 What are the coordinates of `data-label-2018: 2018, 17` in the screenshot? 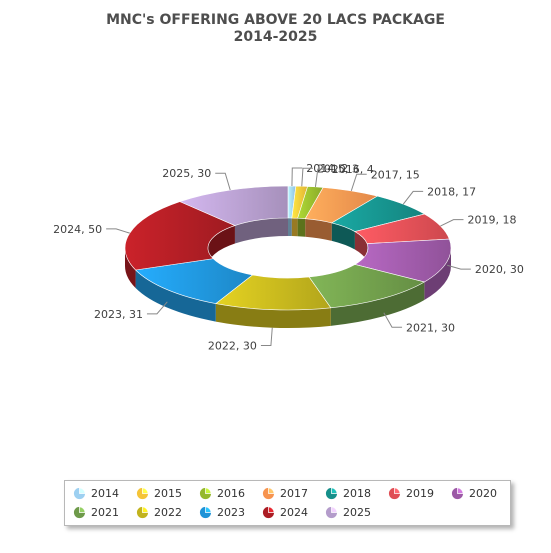 It's located at (451, 191).